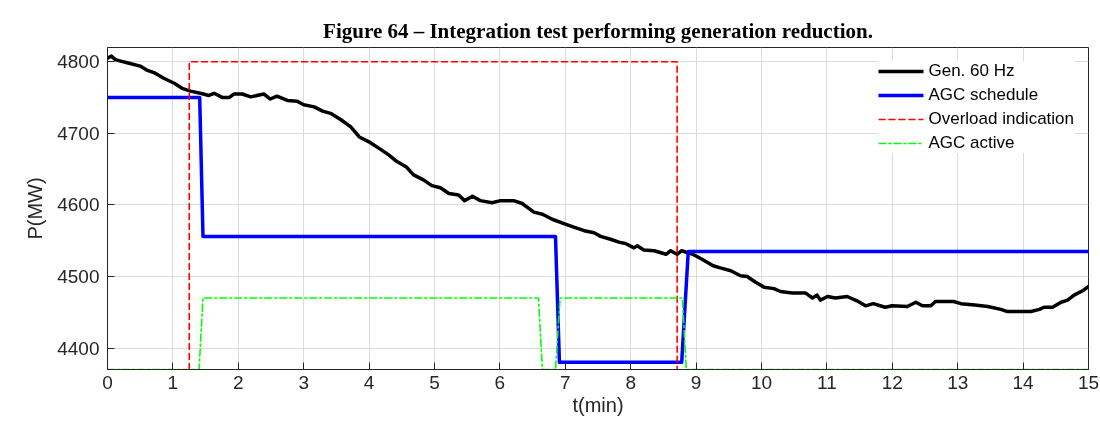 The image size is (1100, 430). I want to click on legend-label: Gen. 60 Hz, so click(971, 71).